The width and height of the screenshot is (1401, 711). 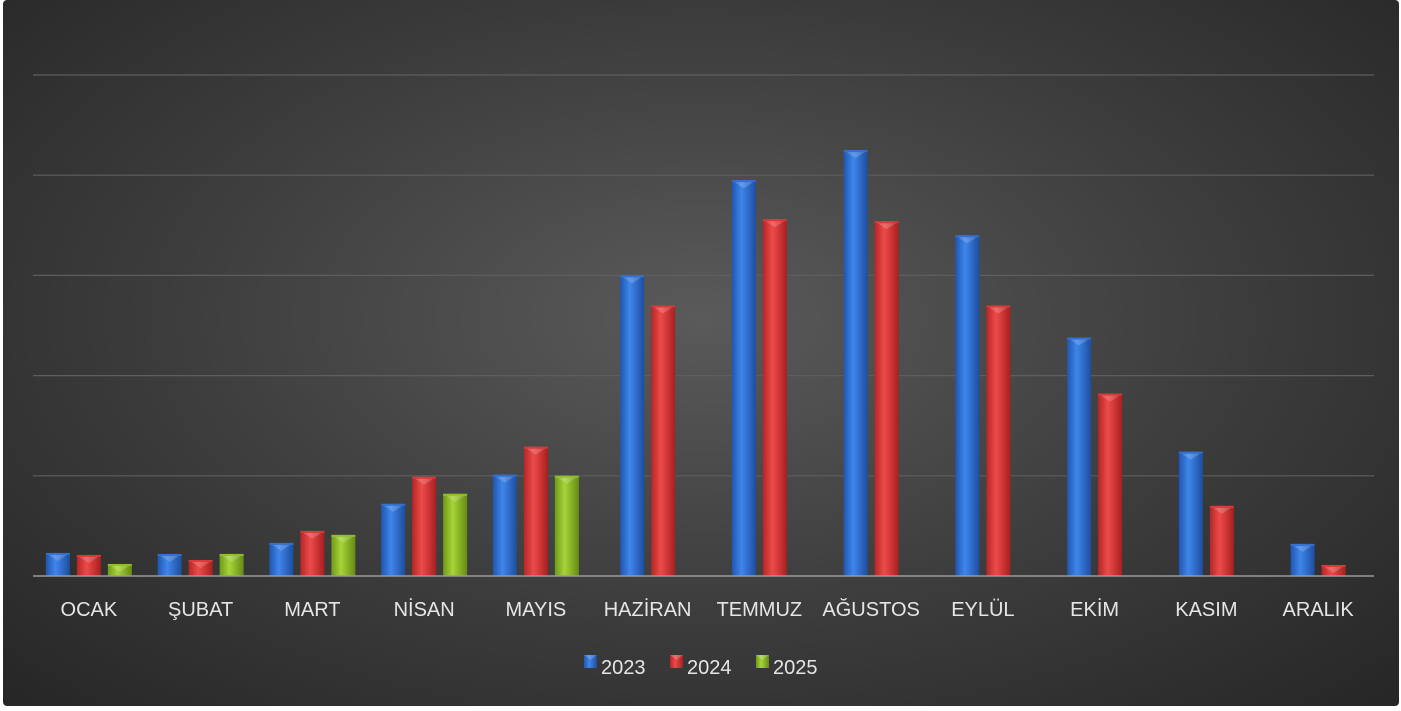 What do you see at coordinates (982, 610) in the screenshot?
I see `x-tick-label: EYLÜL` at bounding box center [982, 610].